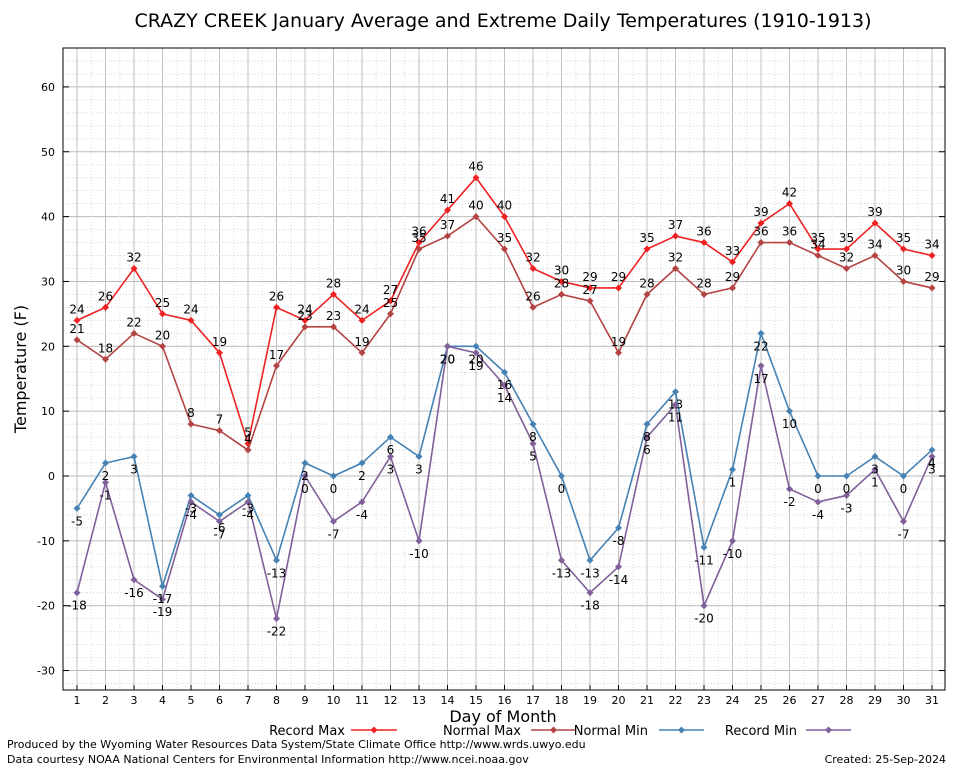 This screenshot has width=954, height=768. What do you see at coordinates (760, 212) in the screenshot?
I see `record-max-data-label: 39` at bounding box center [760, 212].